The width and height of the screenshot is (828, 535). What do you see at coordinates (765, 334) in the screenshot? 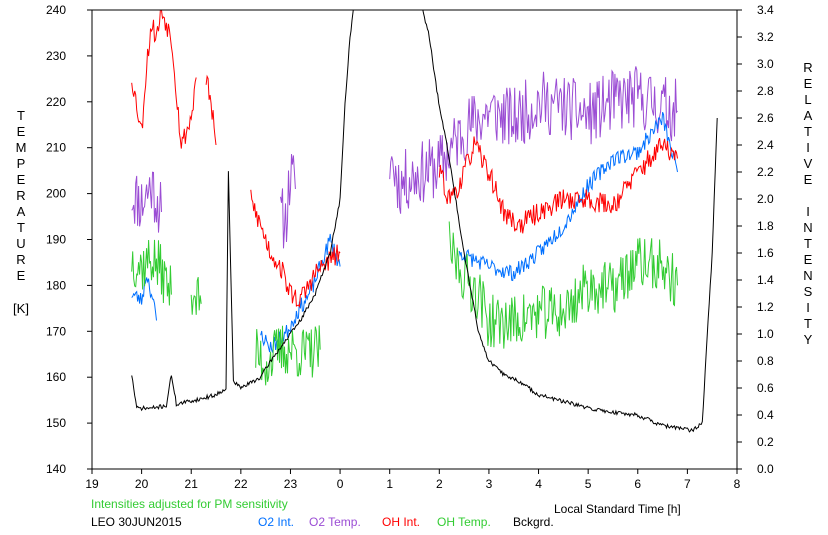
I see `y-right-tick-label: 1.0` at bounding box center [765, 334].